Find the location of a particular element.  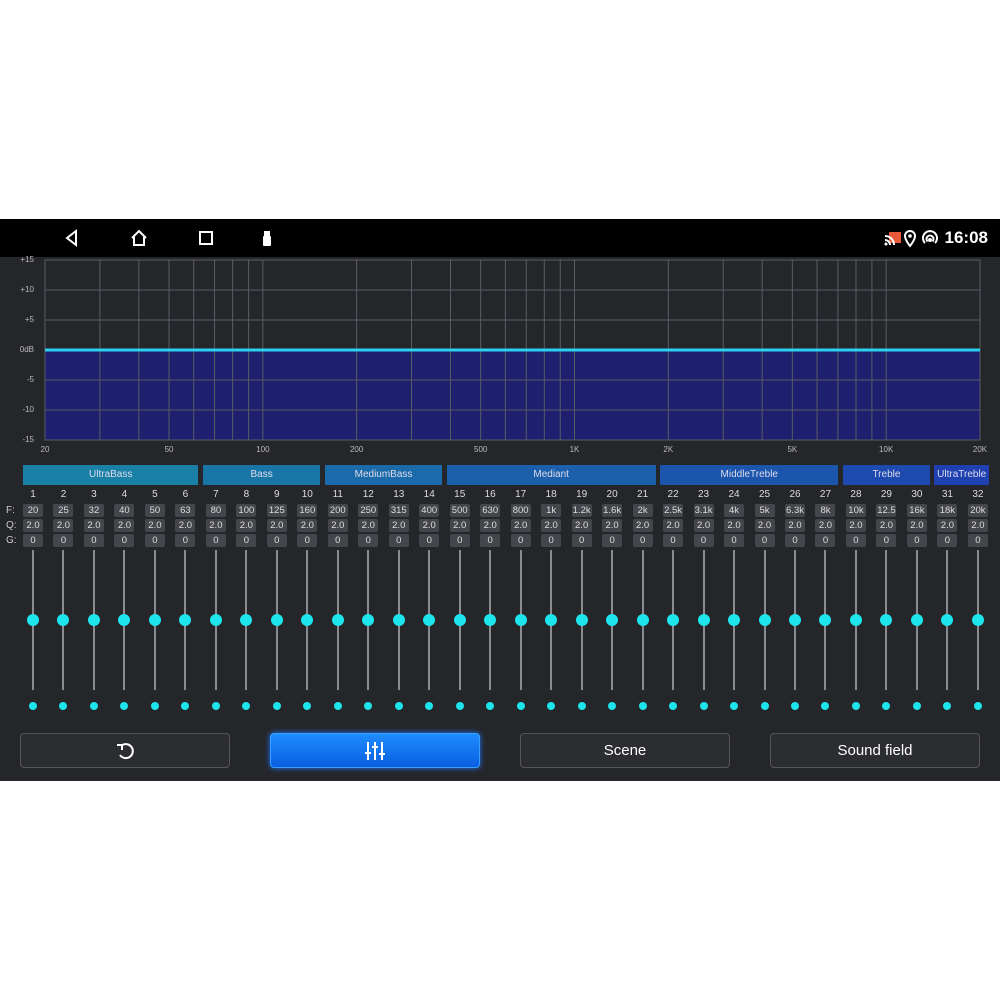

frequency-field: 100 is located at coordinates (246, 510).